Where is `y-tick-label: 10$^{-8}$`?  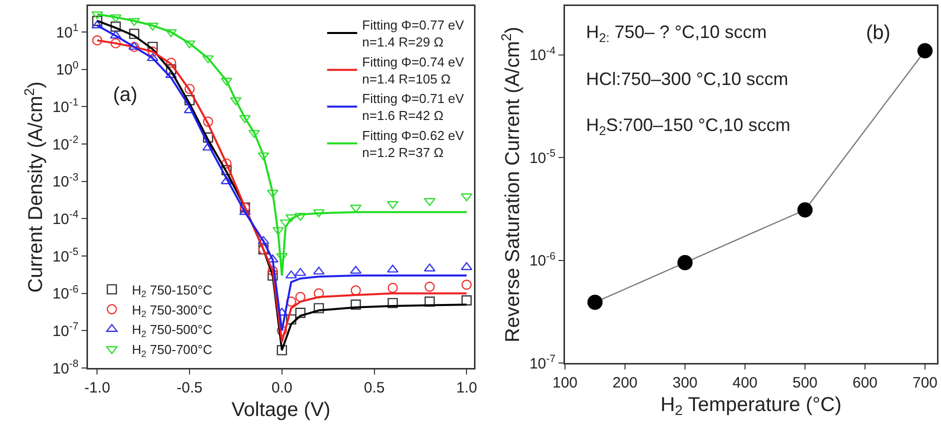
y-tick-label: 10$^{-8}$ is located at coordinates (65, 368).